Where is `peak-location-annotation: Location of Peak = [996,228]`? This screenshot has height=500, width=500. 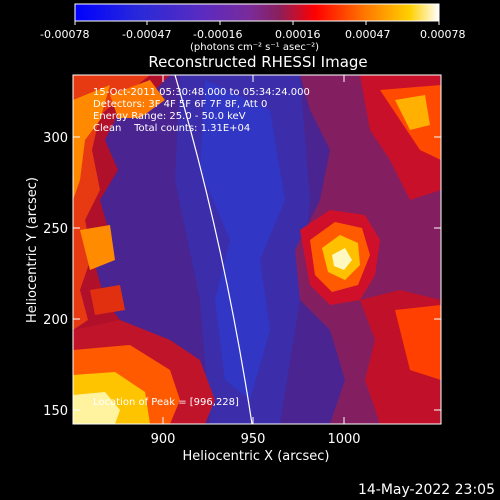
peak-location-annotation: Location of Peak = [996,228] is located at coordinates (166, 402).